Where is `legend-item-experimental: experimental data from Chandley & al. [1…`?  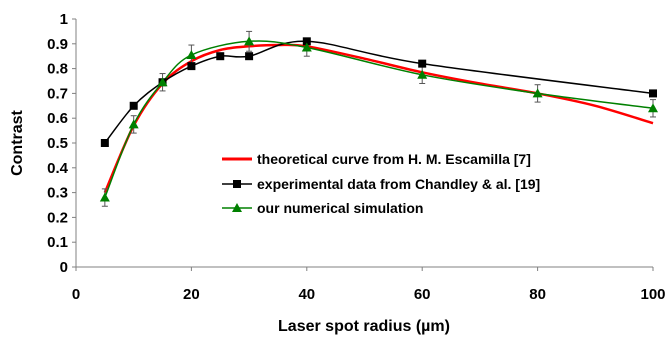
legend-item-experimental: experimental data from Chandley & al. [1… is located at coordinates (381, 184).